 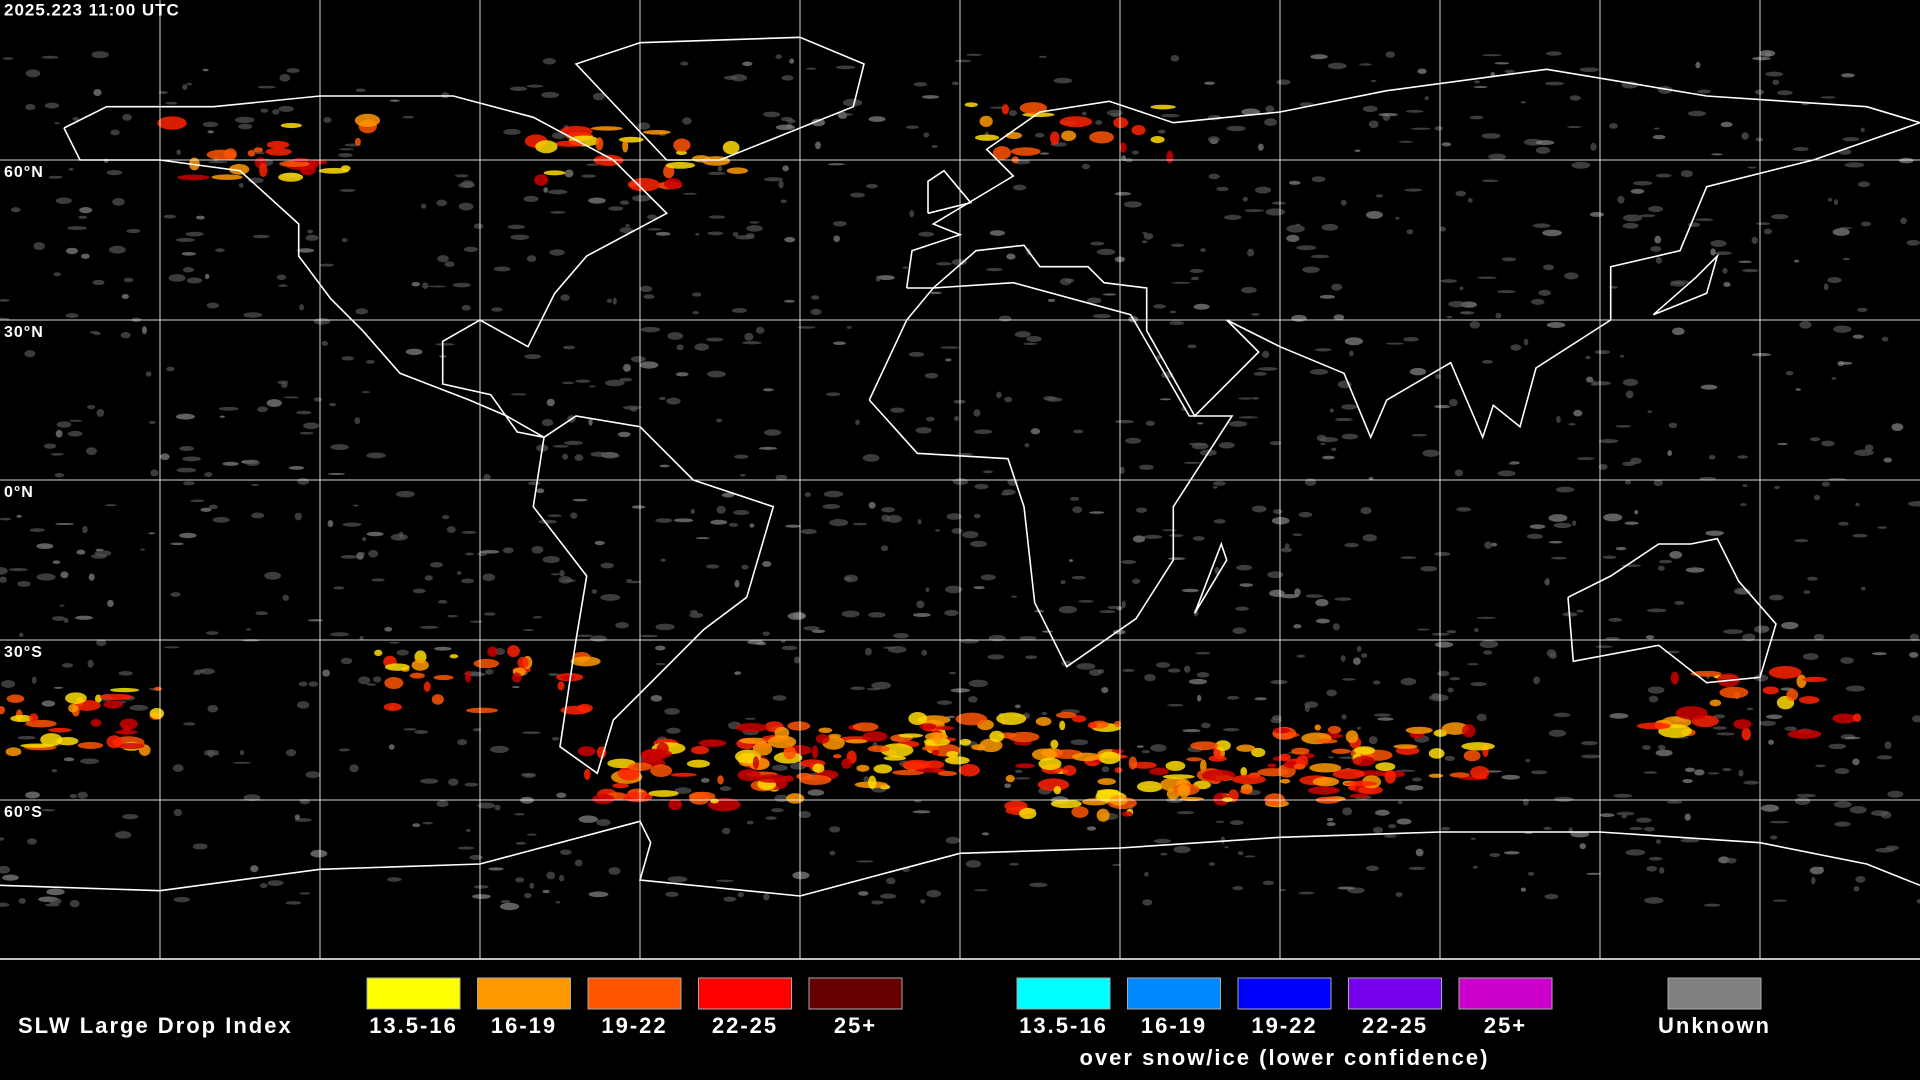 I want to click on legend-swatch, so click(x=1714, y=993).